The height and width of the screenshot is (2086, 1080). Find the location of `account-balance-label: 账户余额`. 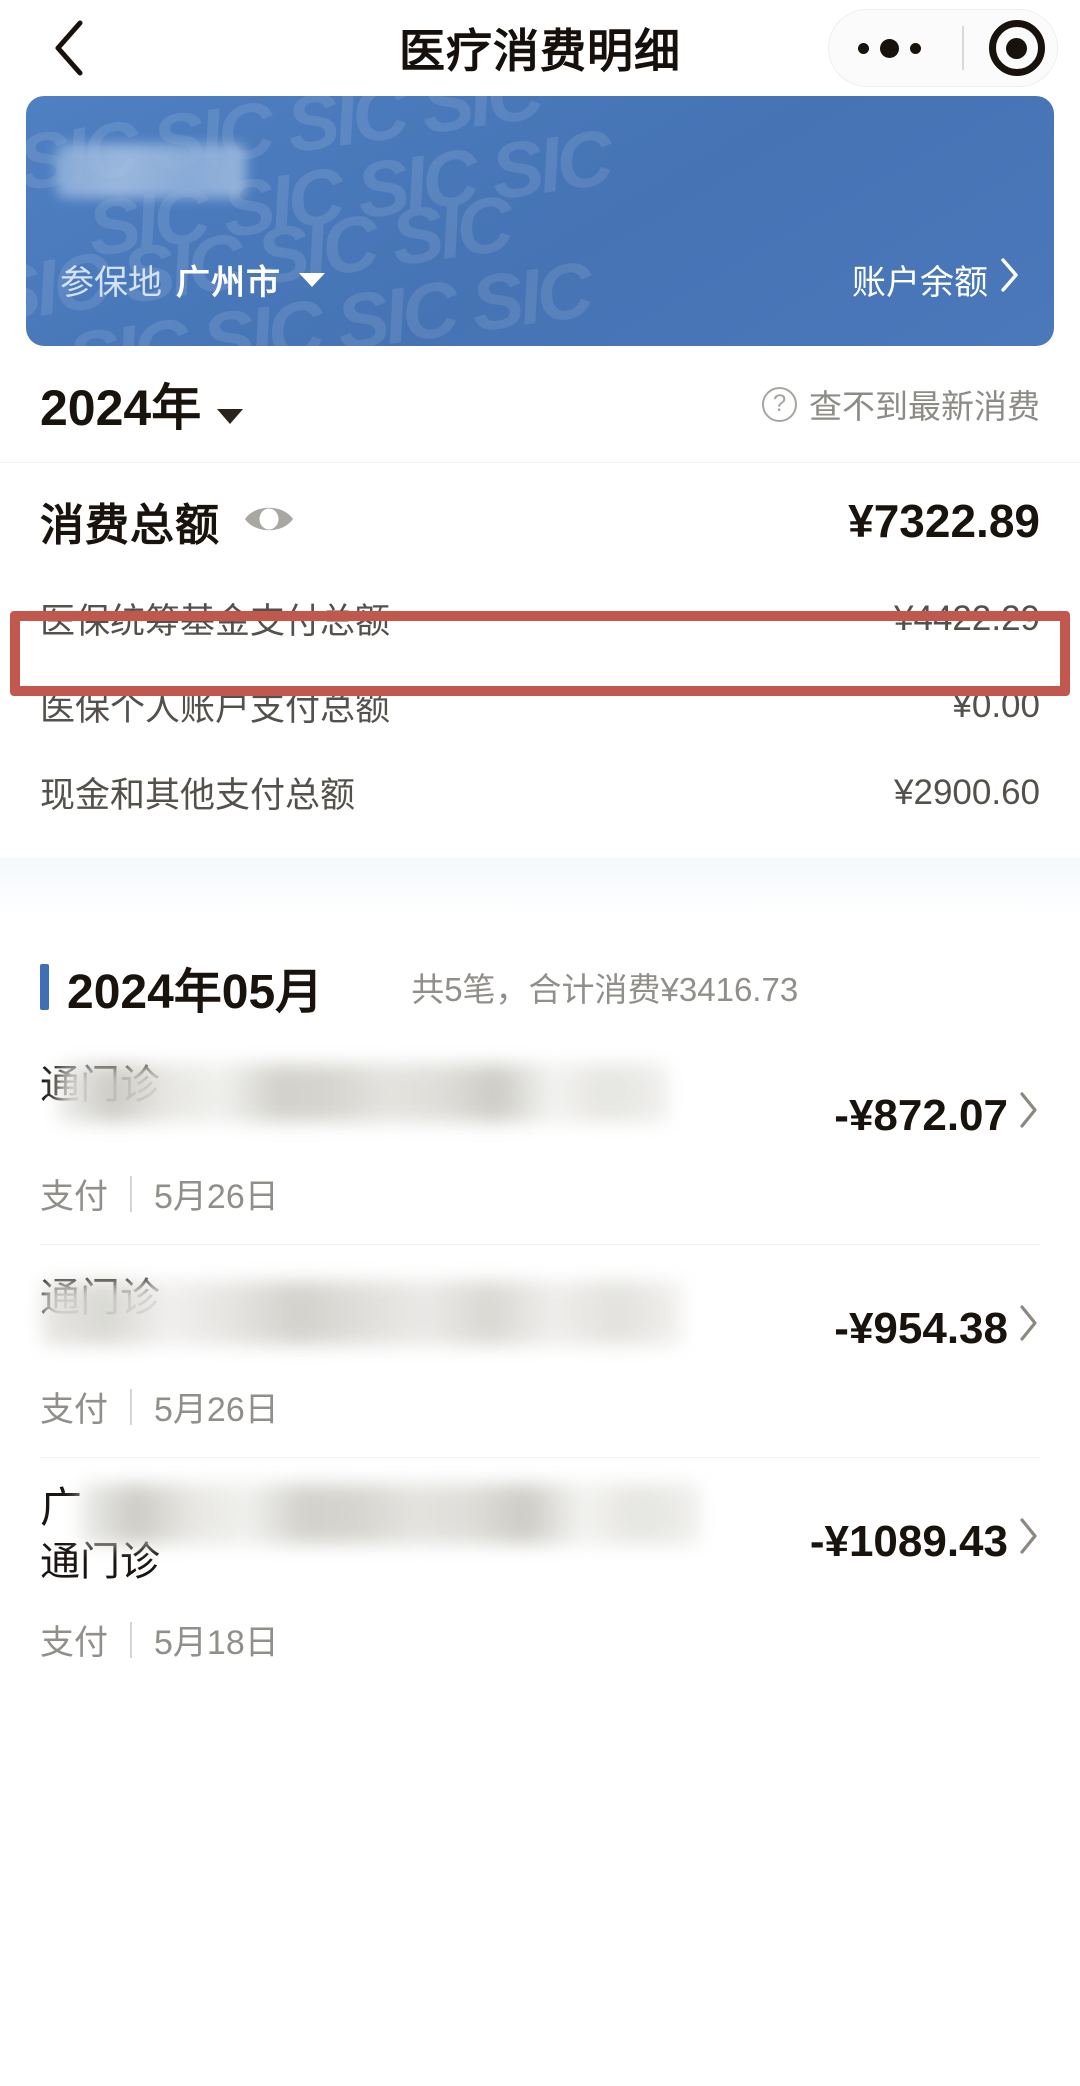

account-balance-label: 账户余额 is located at coordinates (920, 283).